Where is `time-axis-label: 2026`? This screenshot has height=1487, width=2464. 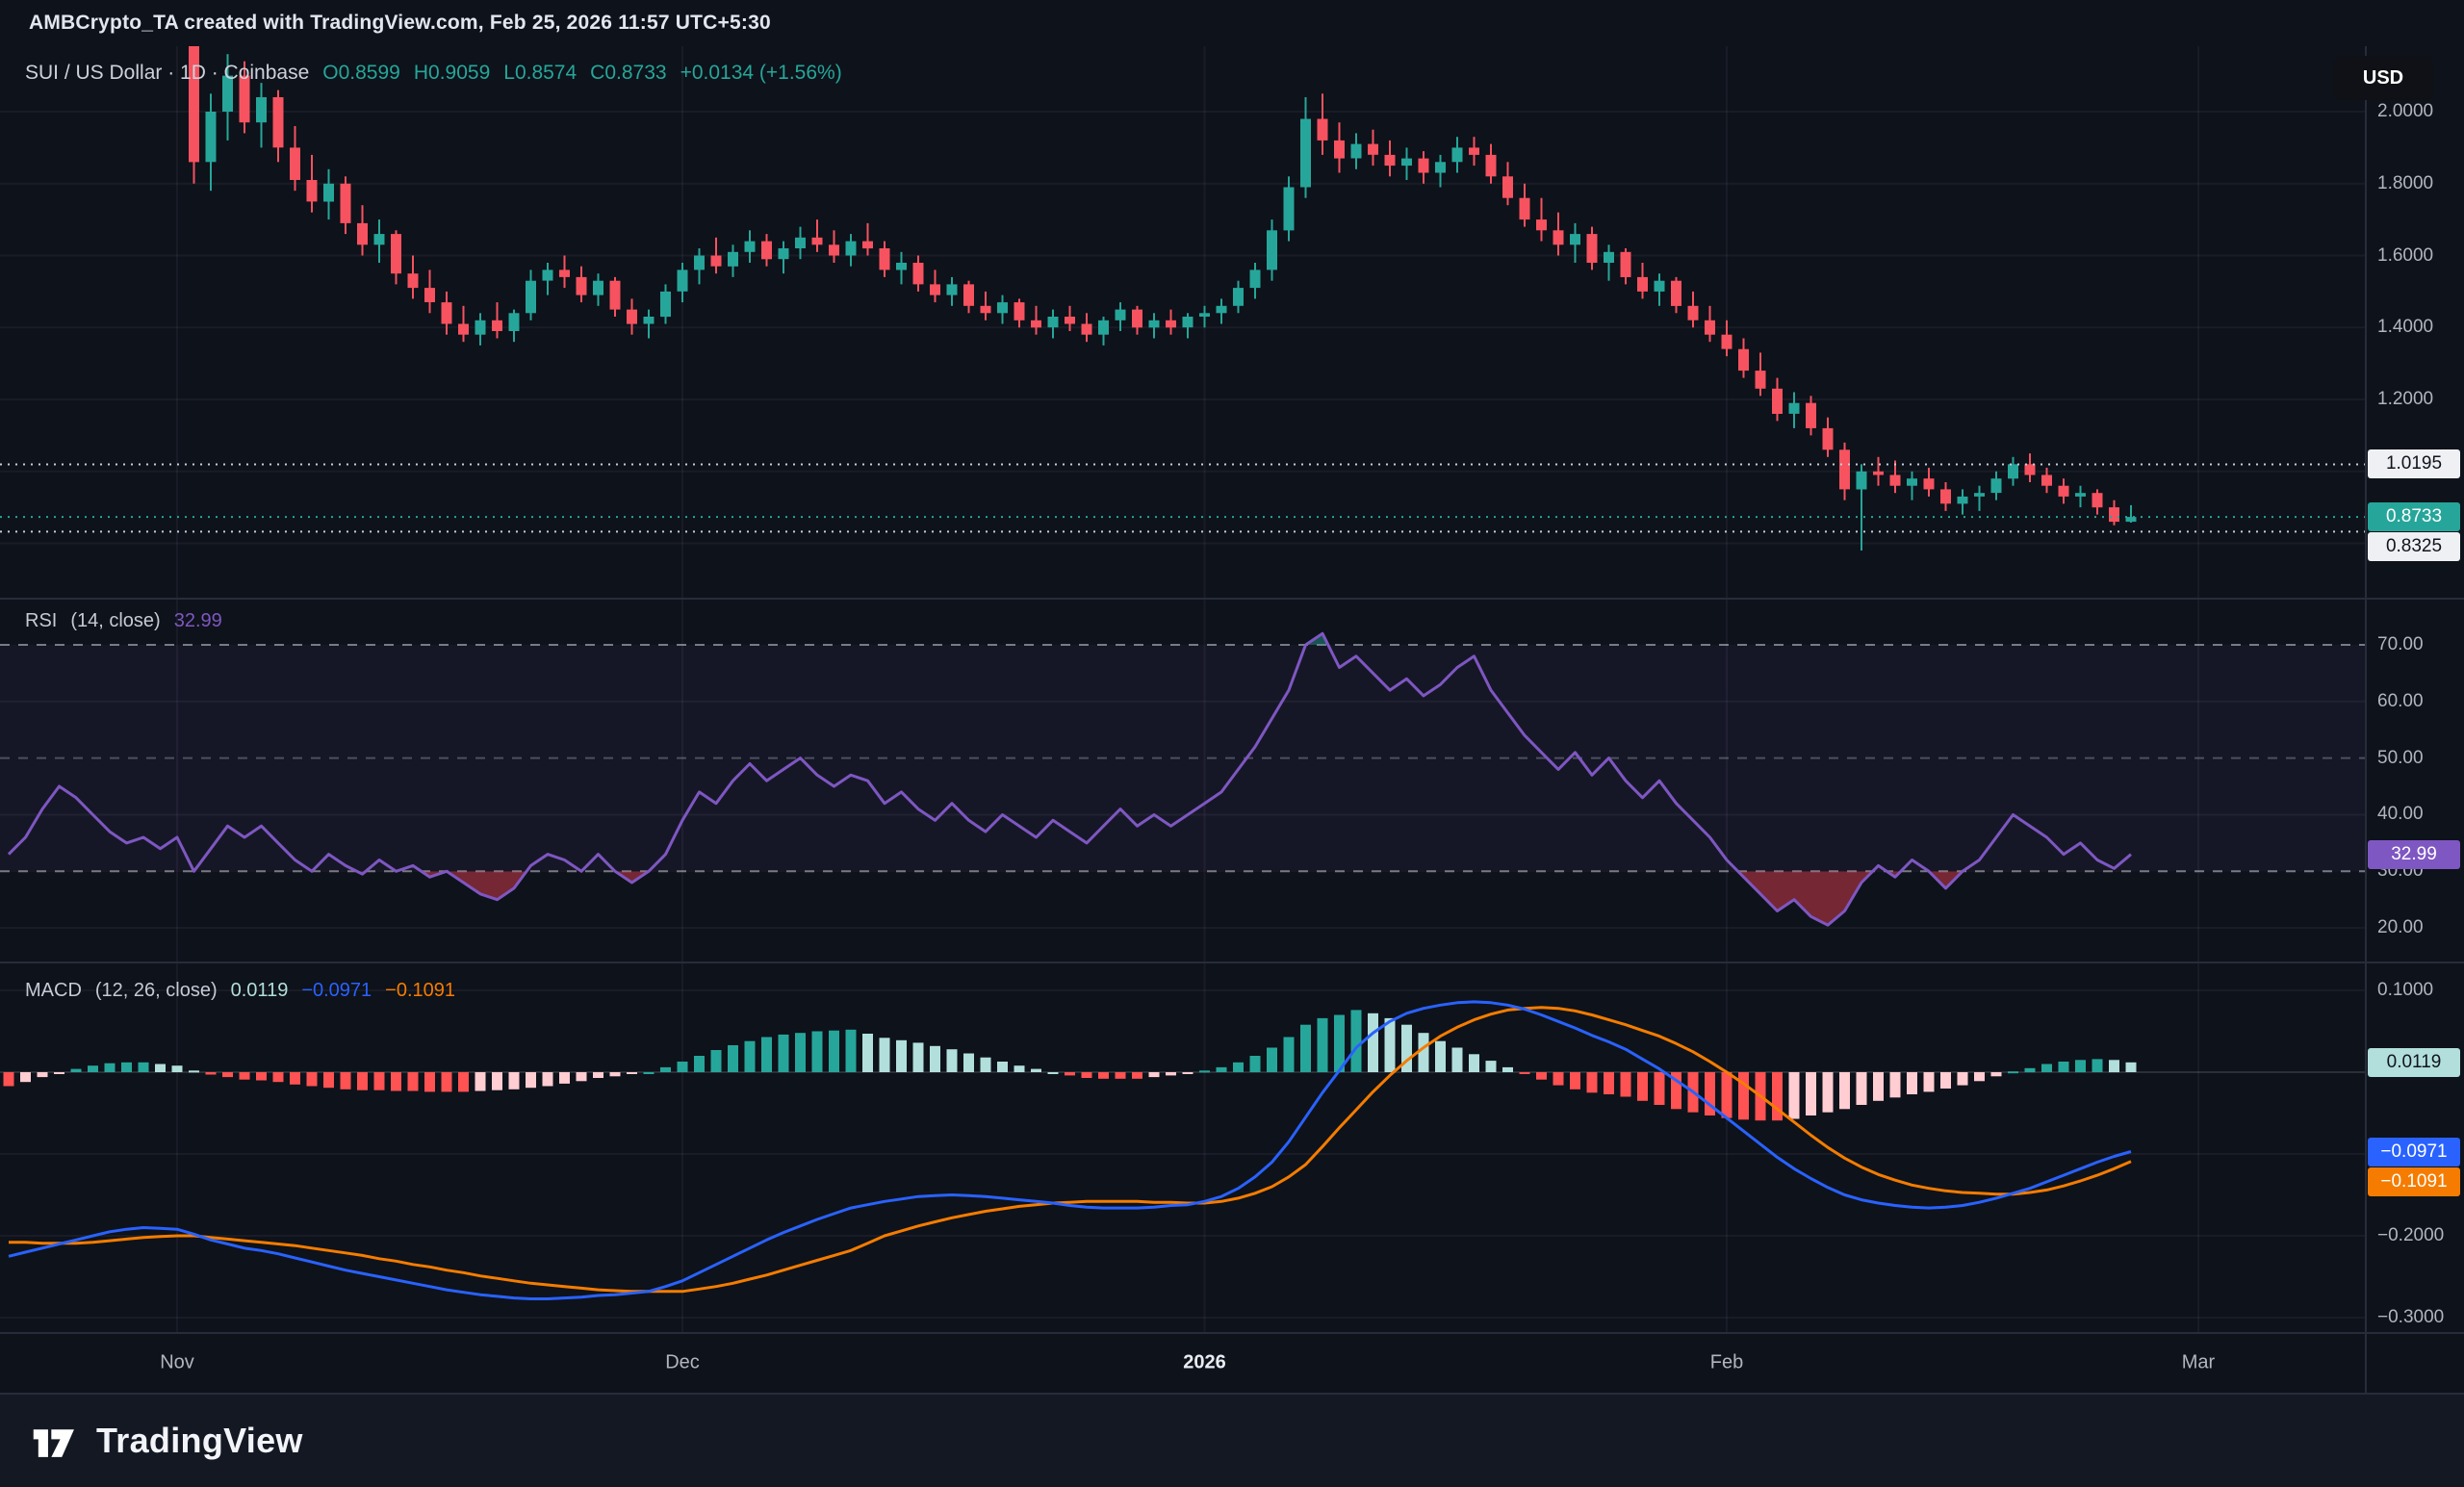
time-axis-label: 2026 is located at coordinates (1204, 1362).